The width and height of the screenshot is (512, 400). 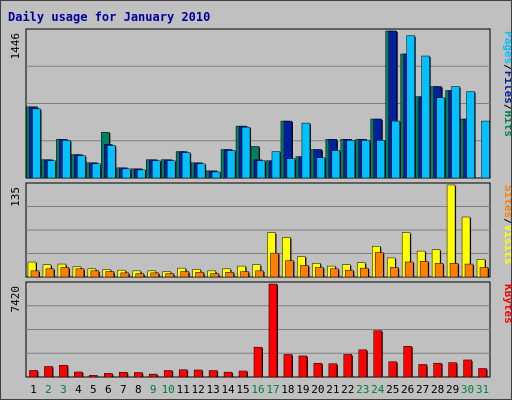 I want to click on x-tick-label: 17, so click(x=272, y=389).